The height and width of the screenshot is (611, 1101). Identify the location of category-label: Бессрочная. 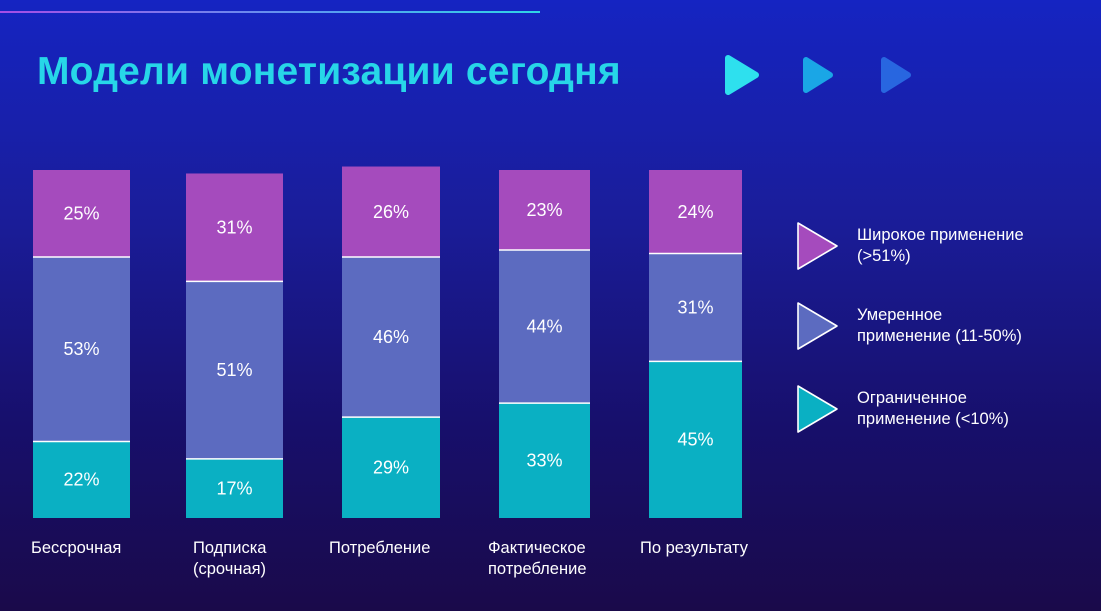
(76, 548).